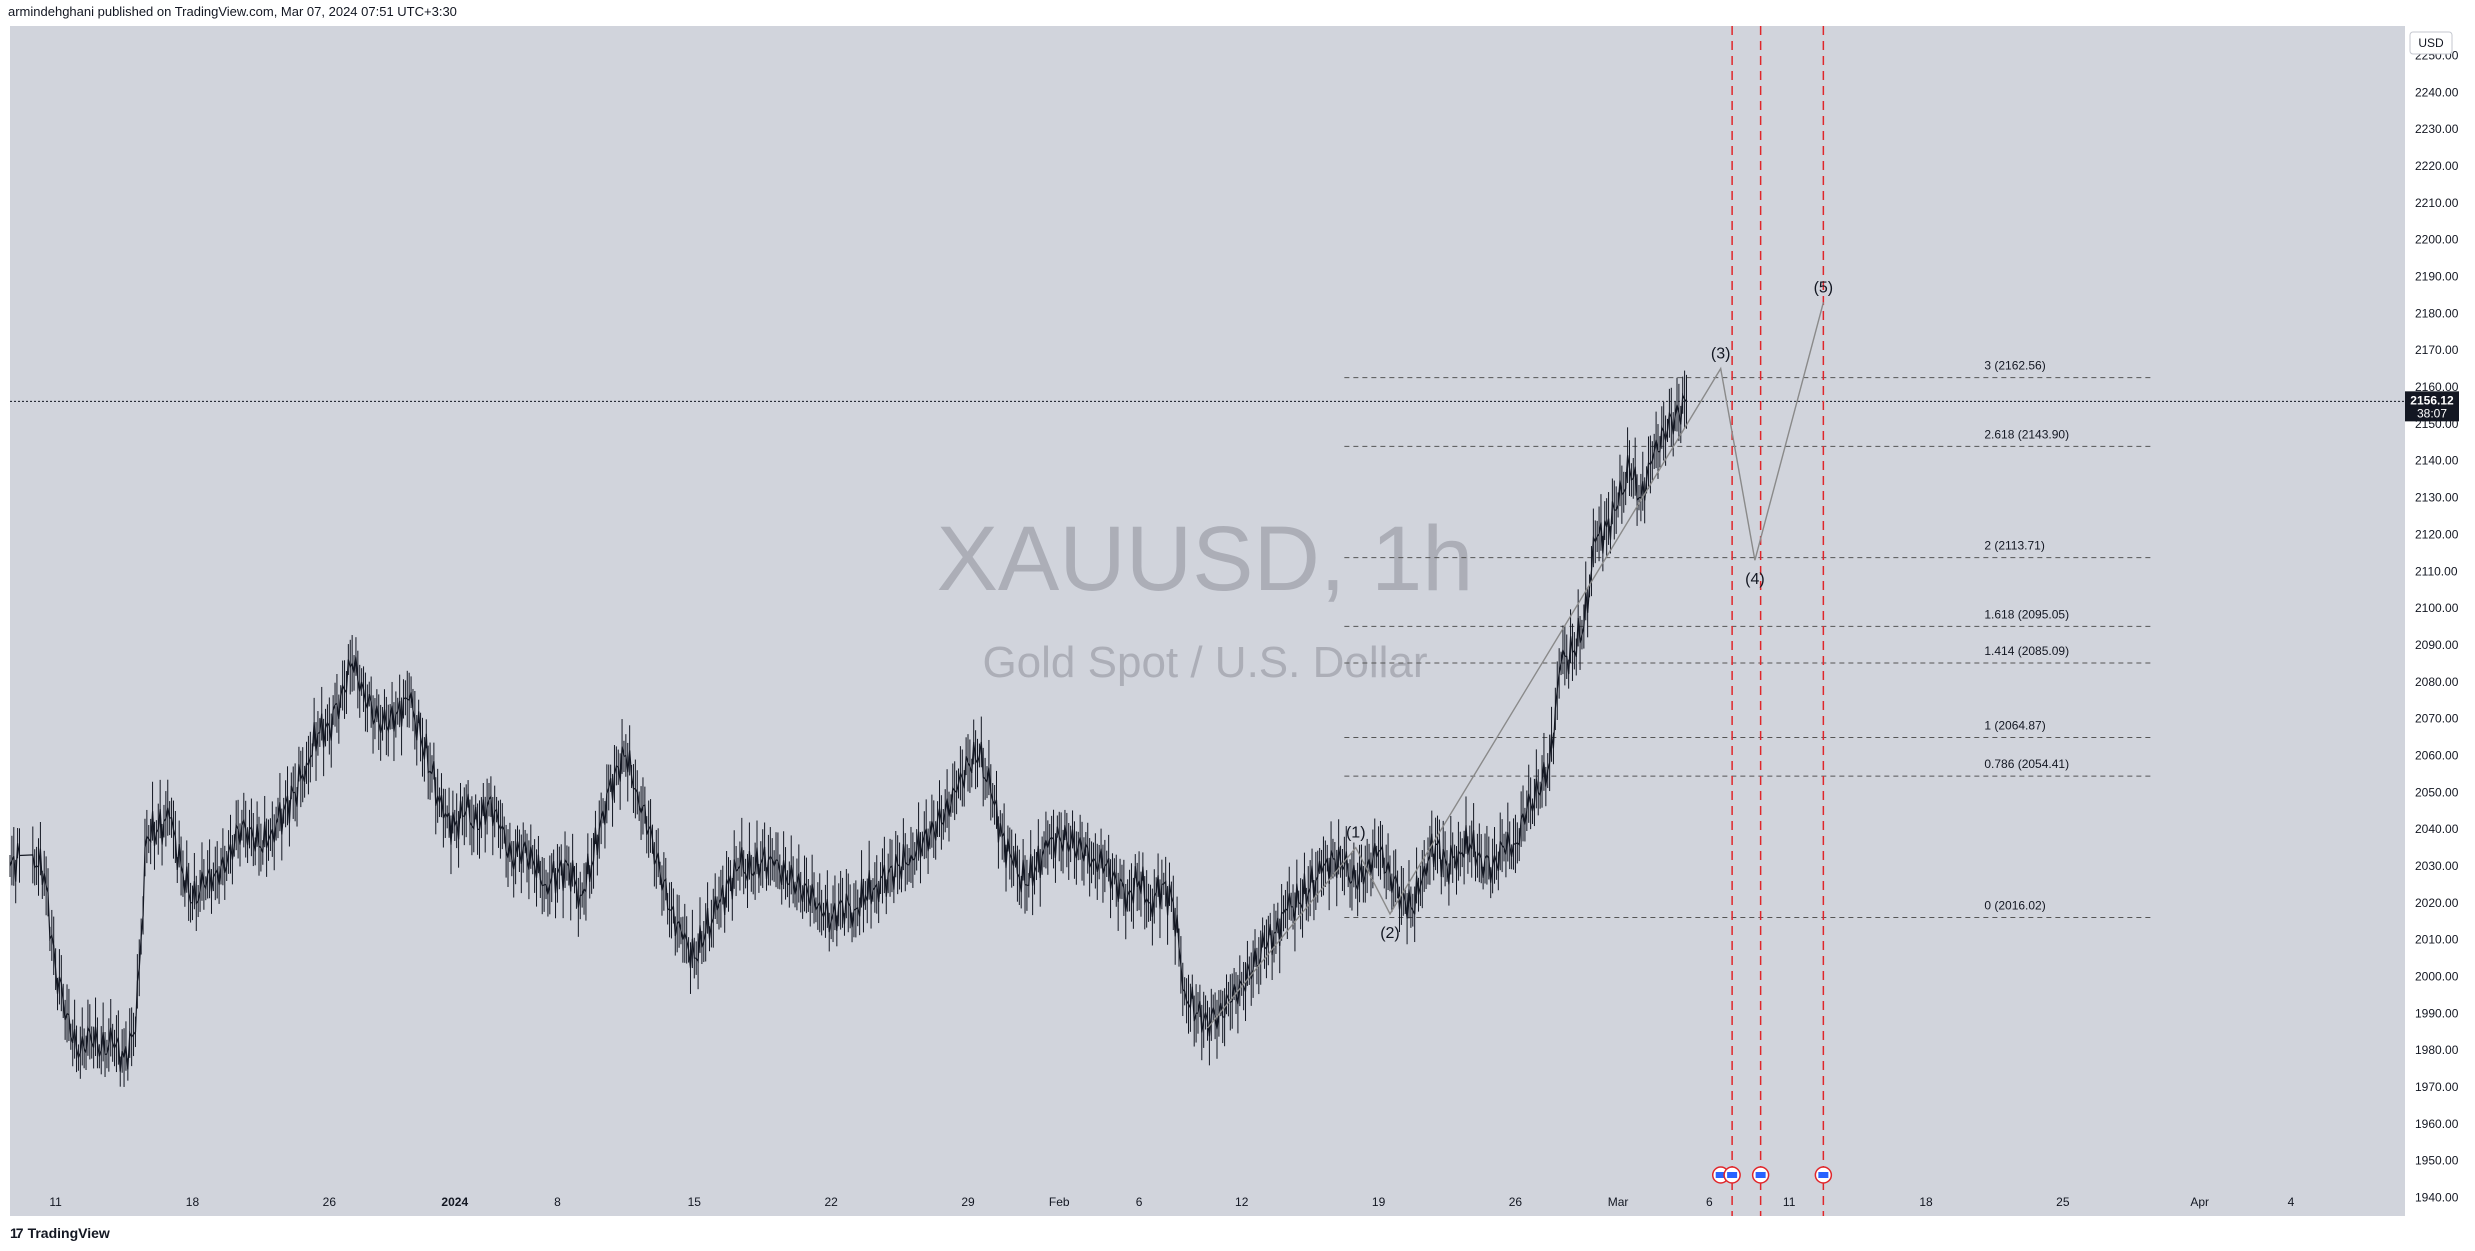 The height and width of the screenshot is (1251, 2475). Describe the element at coordinates (2026, 434) in the screenshot. I see `fib-level-label: 2.618 (2143.90)` at that location.